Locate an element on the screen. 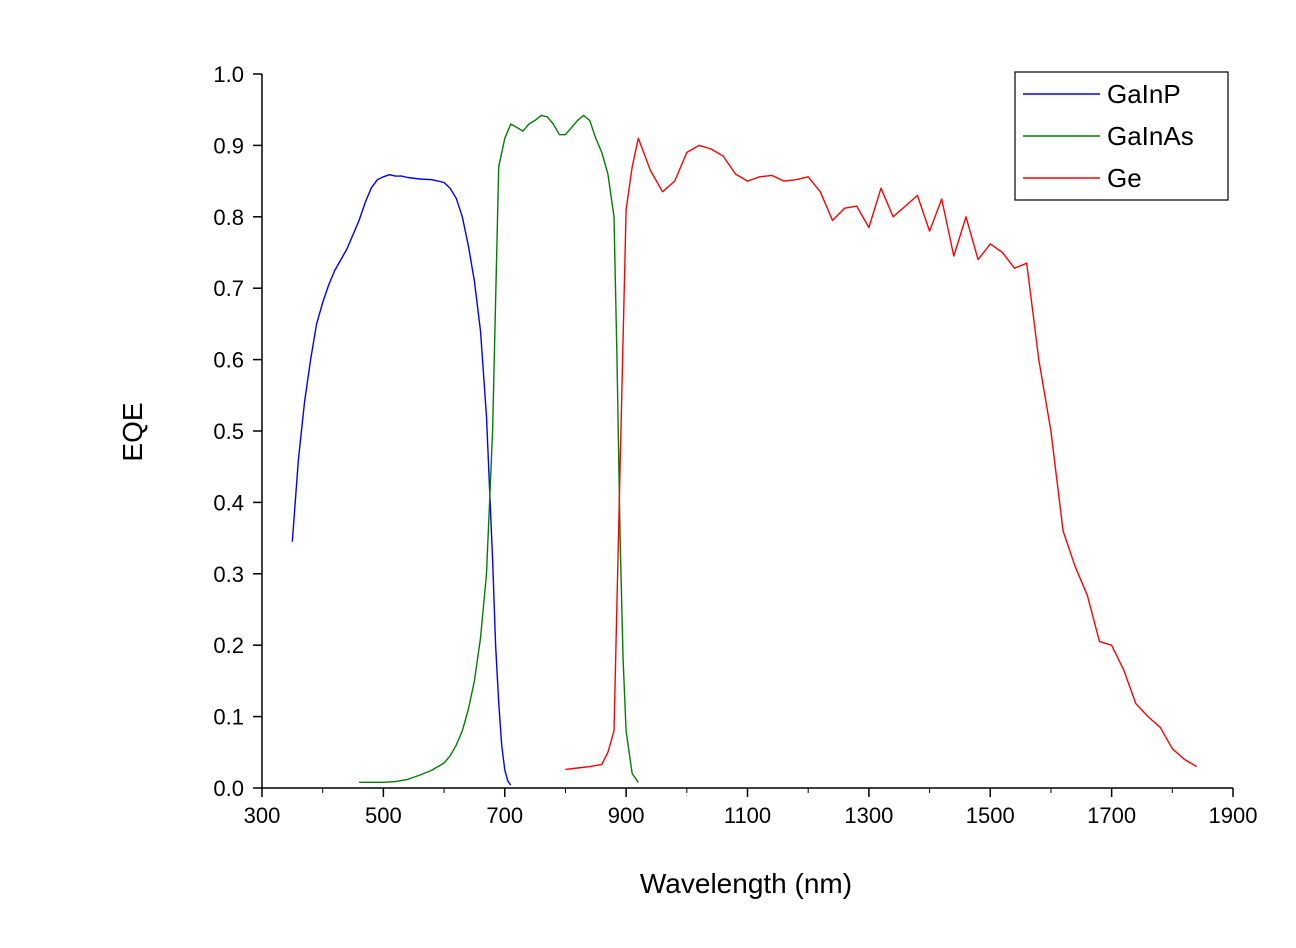 This screenshot has height=948, width=1296. x-tick-label: 900 is located at coordinates (626, 815).